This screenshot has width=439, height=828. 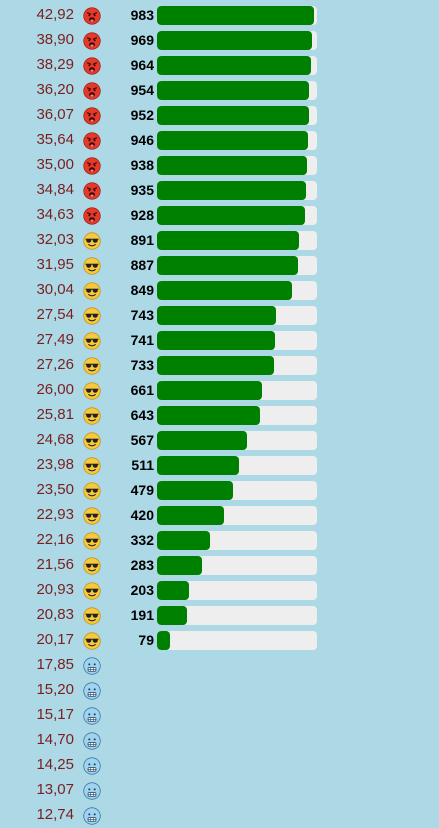 What do you see at coordinates (55, 489) in the screenshot?
I see `temperature-value: 23,50` at bounding box center [55, 489].